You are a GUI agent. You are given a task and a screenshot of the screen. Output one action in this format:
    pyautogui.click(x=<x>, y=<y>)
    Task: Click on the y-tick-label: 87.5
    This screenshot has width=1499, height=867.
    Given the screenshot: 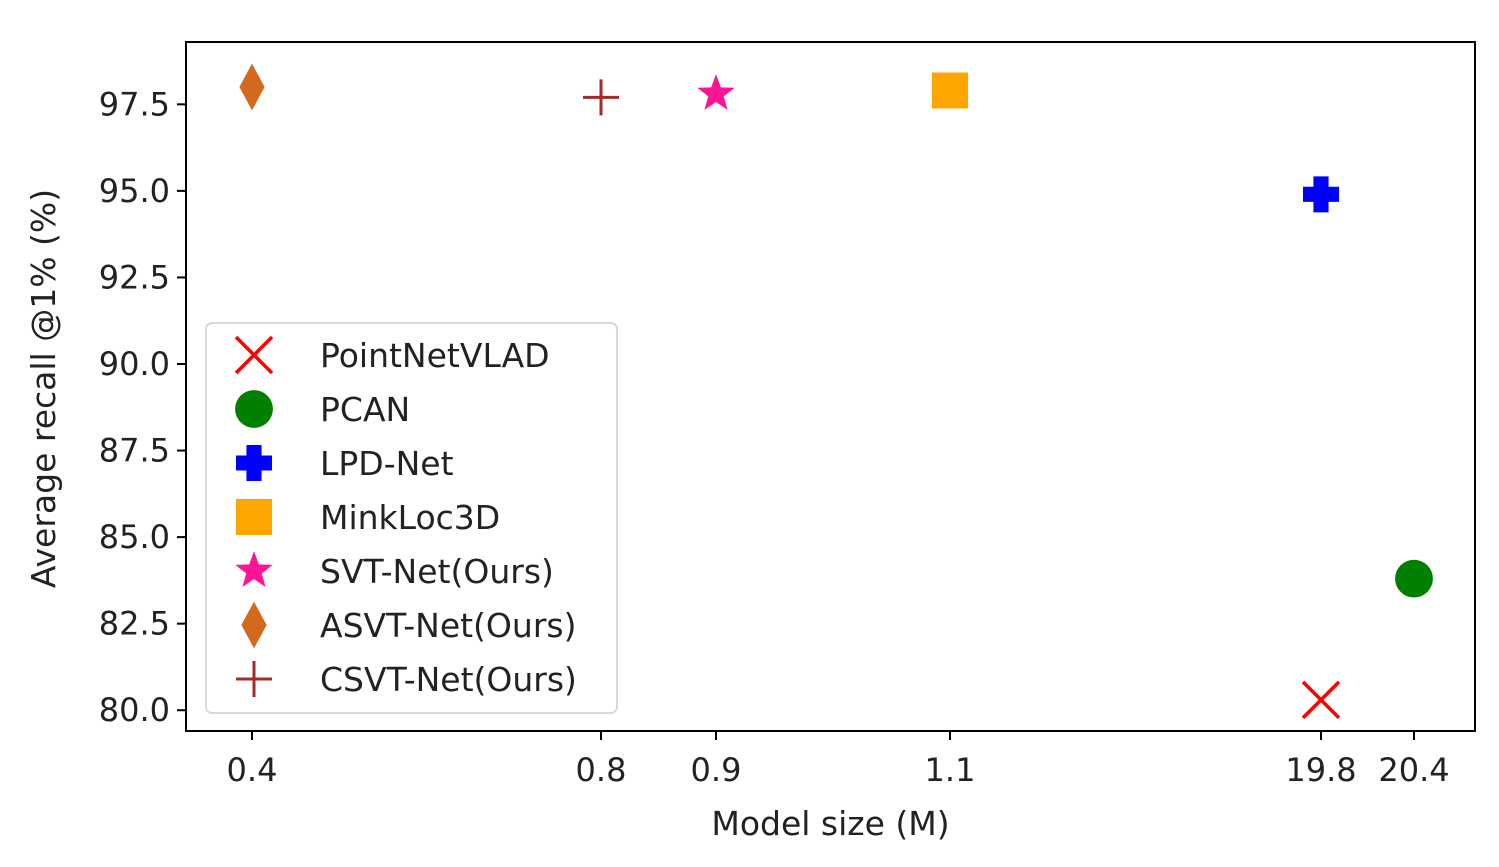 What is the action you would take?
    pyautogui.click(x=134, y=451)
    